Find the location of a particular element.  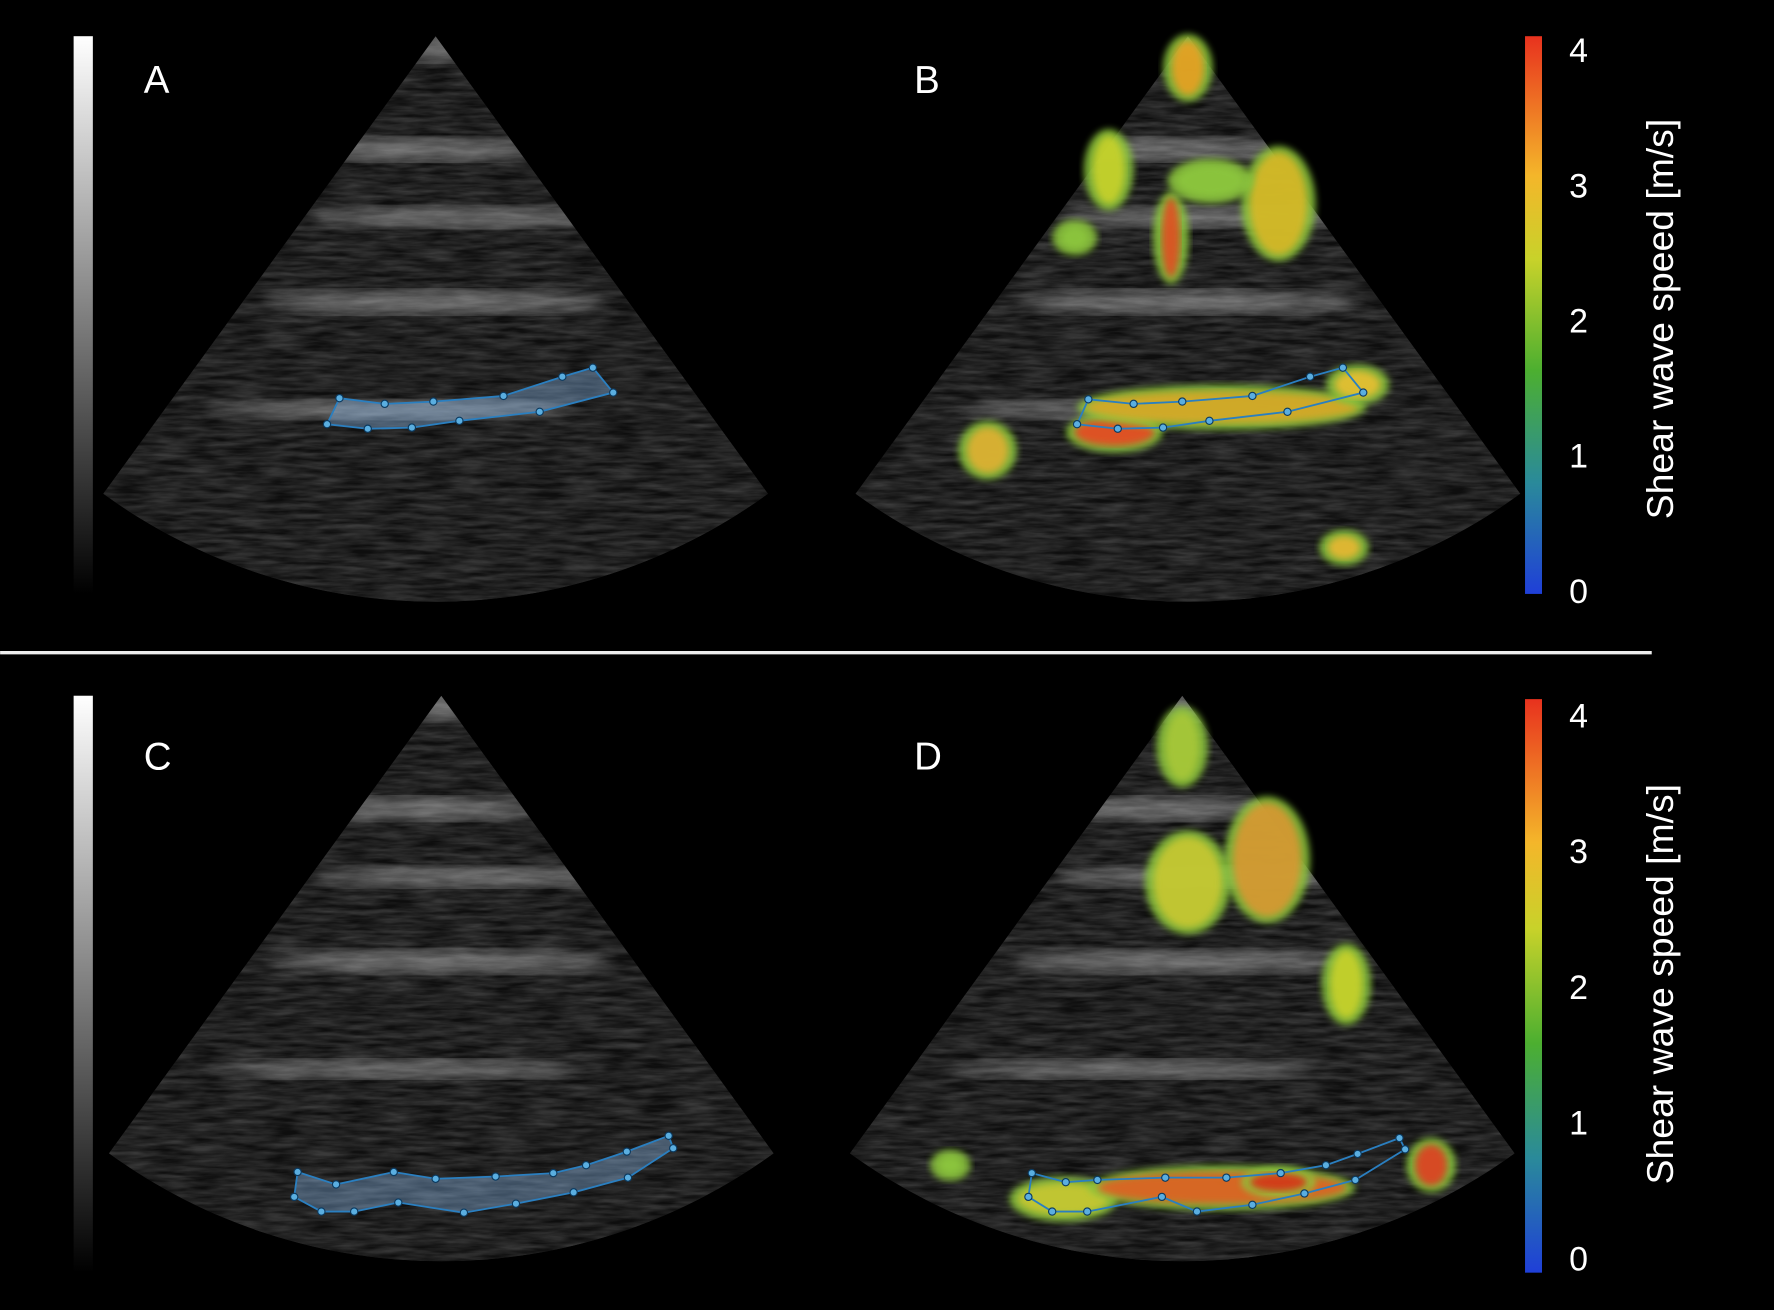

panel-label: A is located at coordinates (157, 80).